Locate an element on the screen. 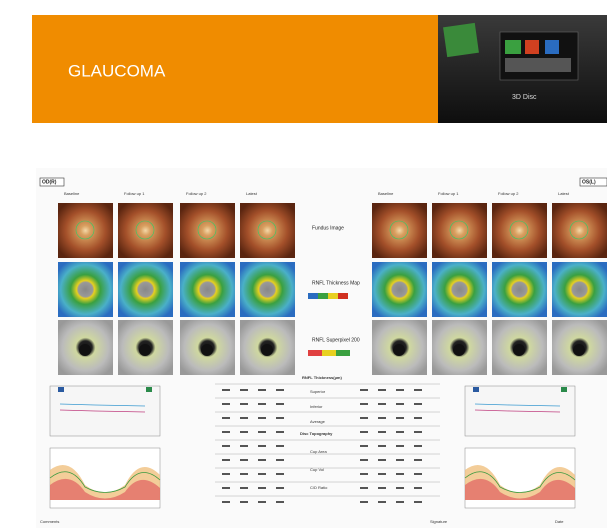 The height and width of the screenshot is (528, 607). profile-band is located at coordinates (520, 489).